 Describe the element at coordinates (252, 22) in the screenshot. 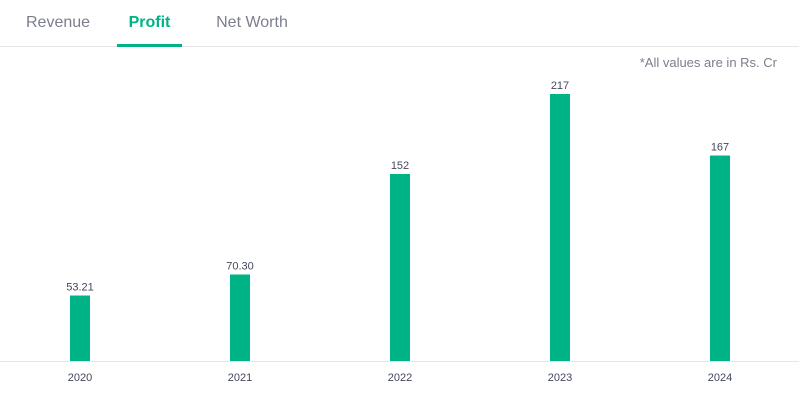

I see `tab-net-worth: Net Worth` at that location.